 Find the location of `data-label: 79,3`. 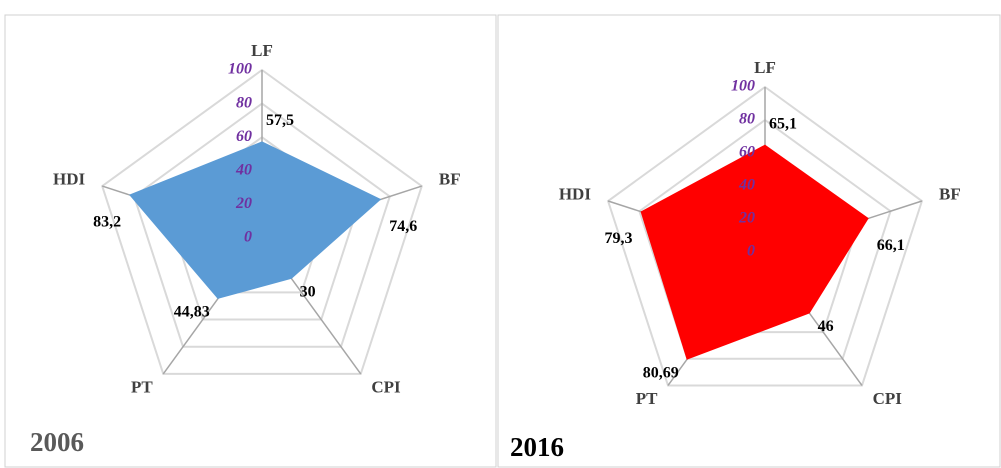

data-label: 79,3 is located at coordinates (619, 238).